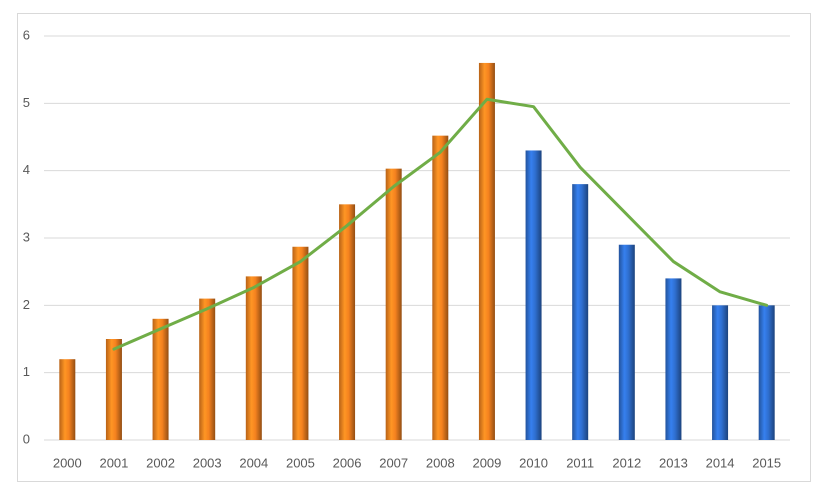 This screenshot has height=495, width=829. What do you see at coordinates (440, 462) in the screenshot?
I see `x-tick-label: 2008` at bounding box center [440, 462].